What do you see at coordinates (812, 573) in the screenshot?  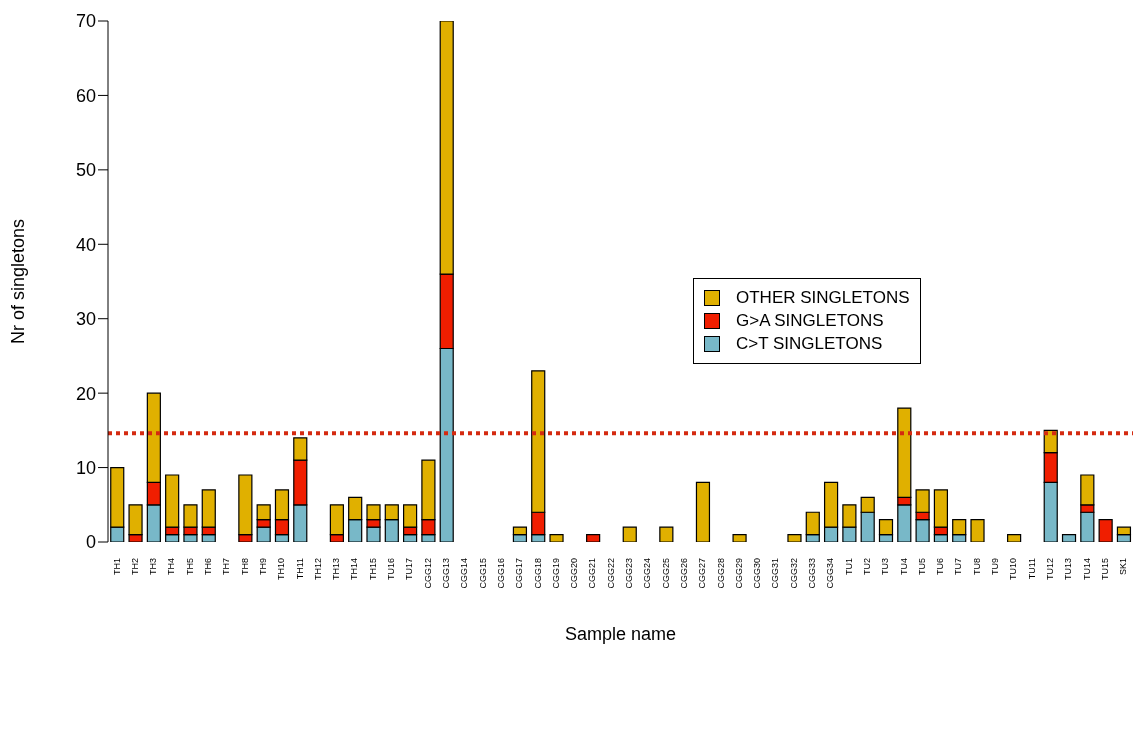 I see `x-tick-label: CGG33` at bounding box center [812, 573].